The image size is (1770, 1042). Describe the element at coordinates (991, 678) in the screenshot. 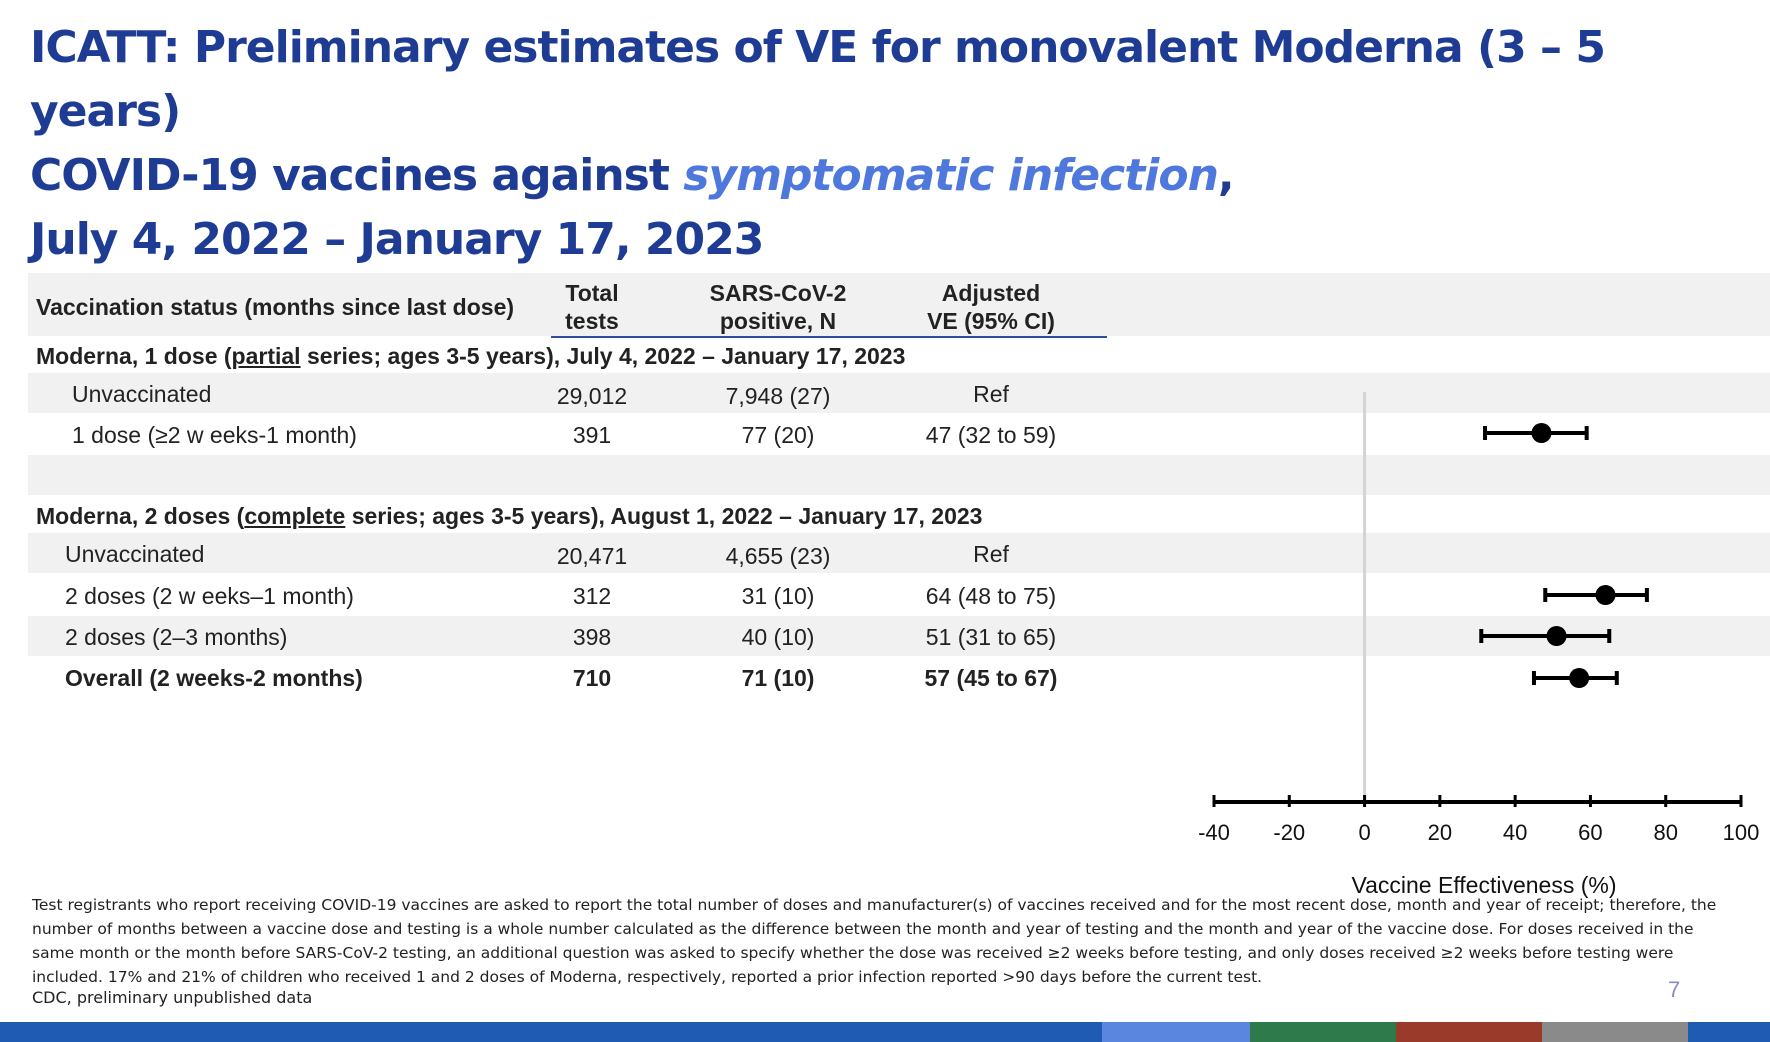

I see `row-ve: 57 (45 to 67)` at that location.